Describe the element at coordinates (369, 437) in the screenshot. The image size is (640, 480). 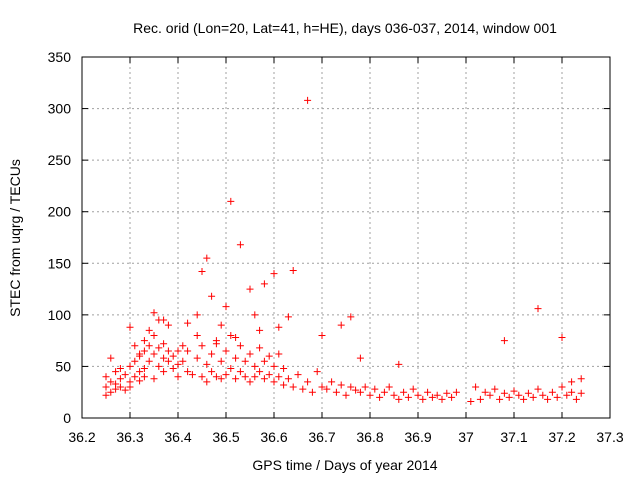
I see `x-tick-label: 36.8` at that location.